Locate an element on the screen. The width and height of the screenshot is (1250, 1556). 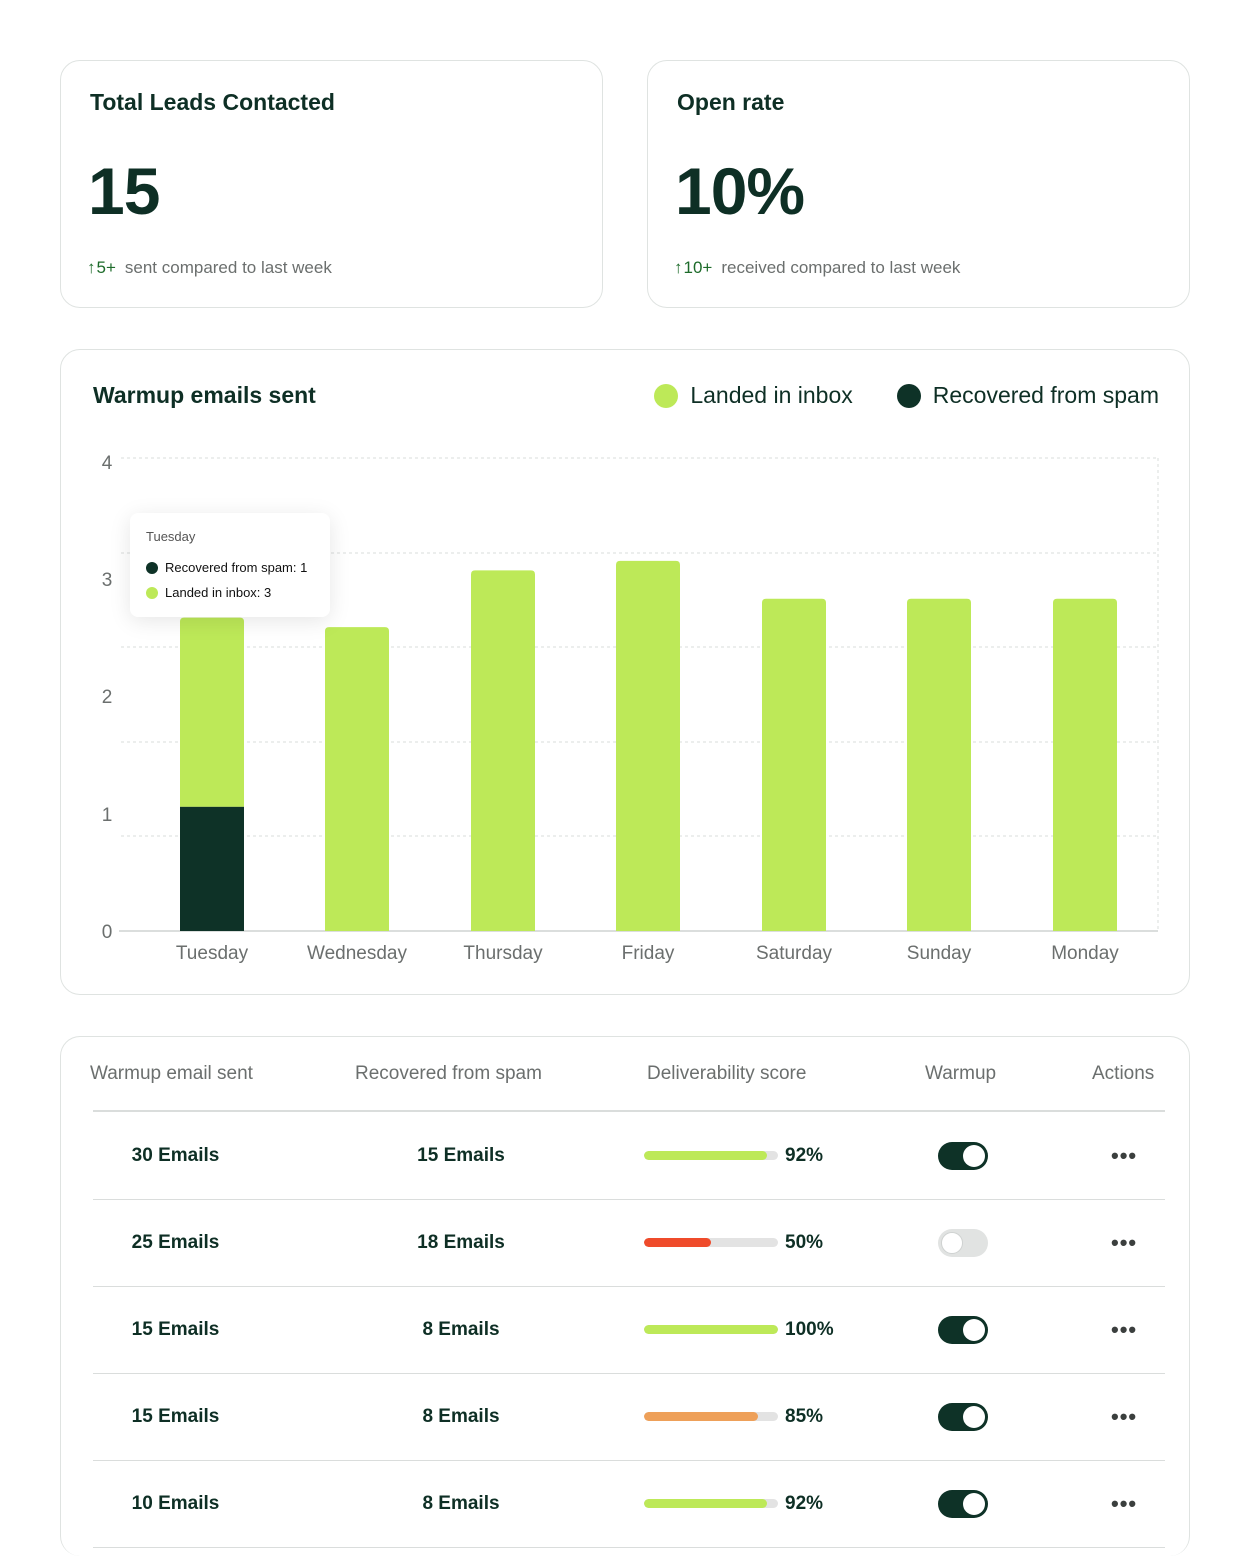
legend-item-inbox: Landed in inbox is located at coordinates (753, 395).